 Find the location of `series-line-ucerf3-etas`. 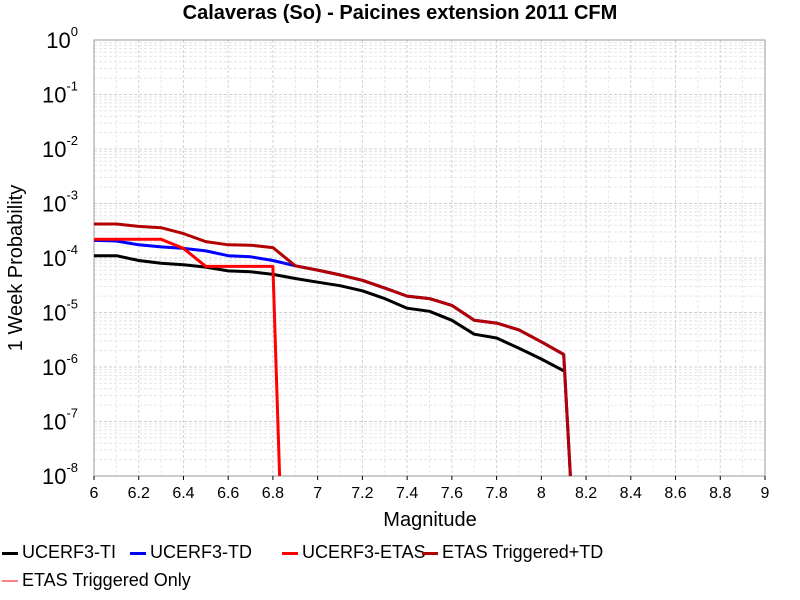

series-line-ucerf3-etas is located at coordinates (188, 357).